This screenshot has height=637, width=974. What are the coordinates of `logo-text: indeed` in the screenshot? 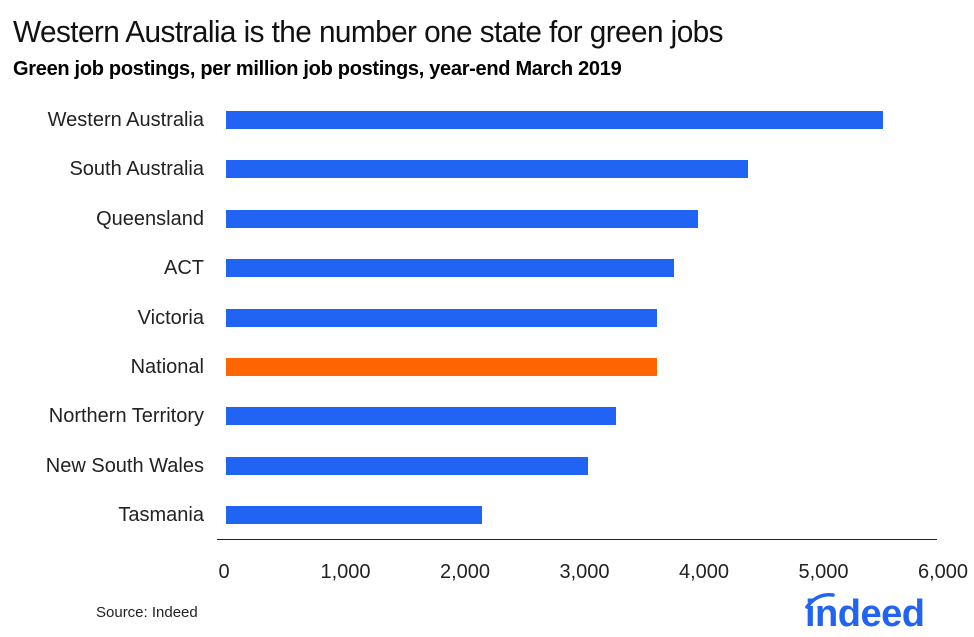 It's located at (865, 614).